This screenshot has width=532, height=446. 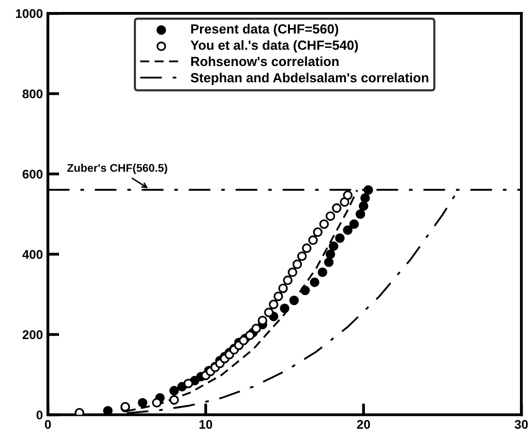 What do you see at coordinates (117, 169) in the screenshot?
I see `annotation: Zuber's CHF(560.5)` at bounding box center [117, 169].